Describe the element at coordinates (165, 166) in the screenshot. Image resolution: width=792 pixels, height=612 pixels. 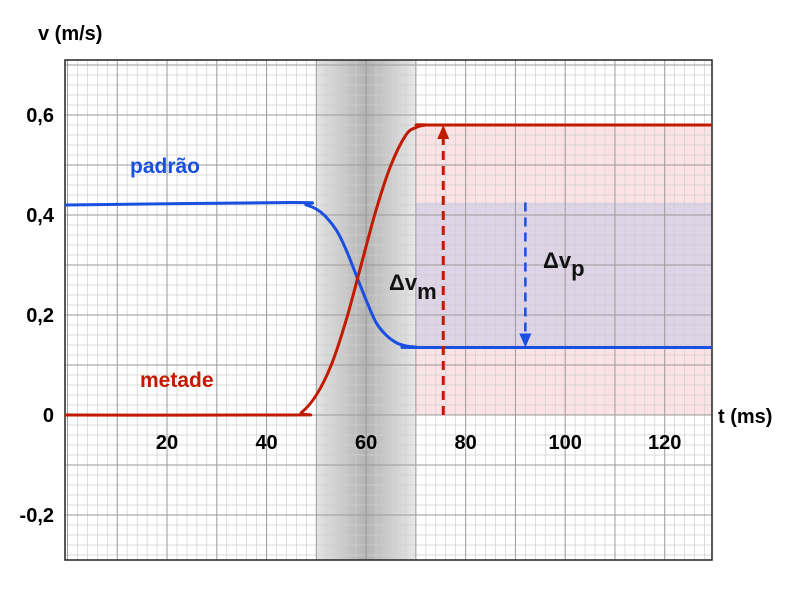
I see `legend-padrao: padrão` at that location.